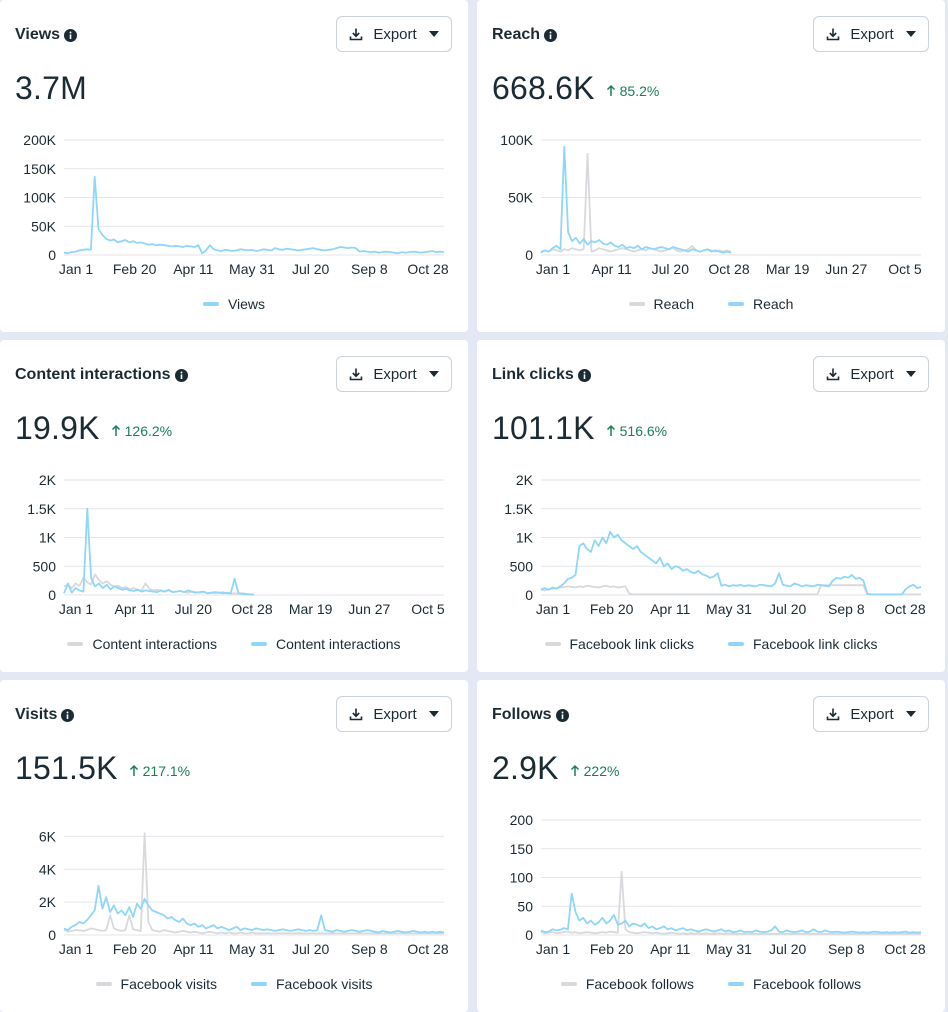  I want to click on metric: 101.1K 516.6%, so click(579, 428).